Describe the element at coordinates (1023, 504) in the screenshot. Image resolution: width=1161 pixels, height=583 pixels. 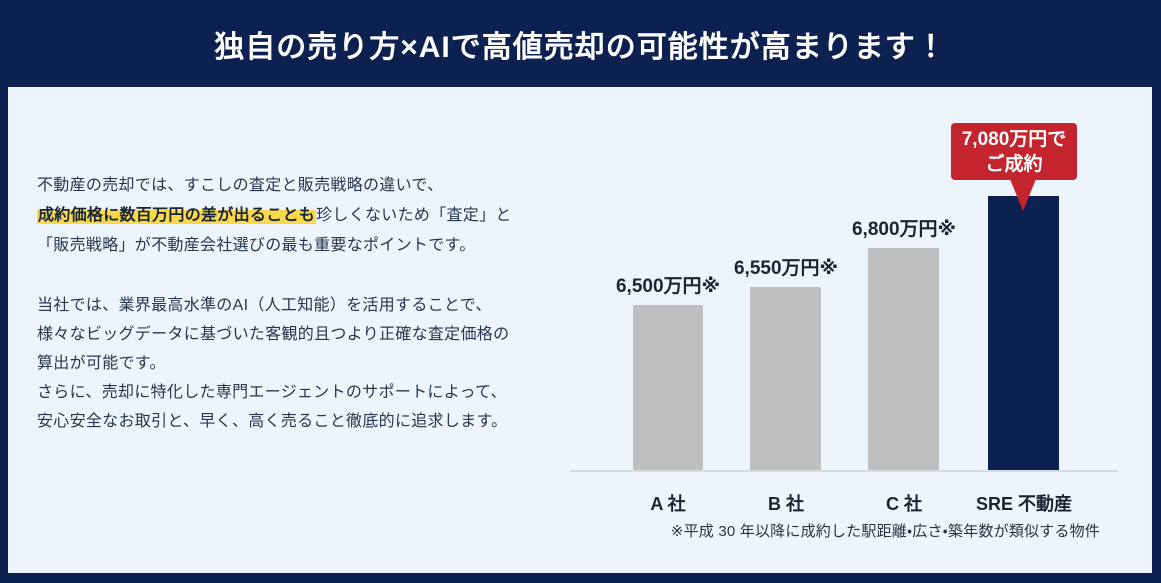
I see `x-axis-label-sre: SRE 不動産` at that location.